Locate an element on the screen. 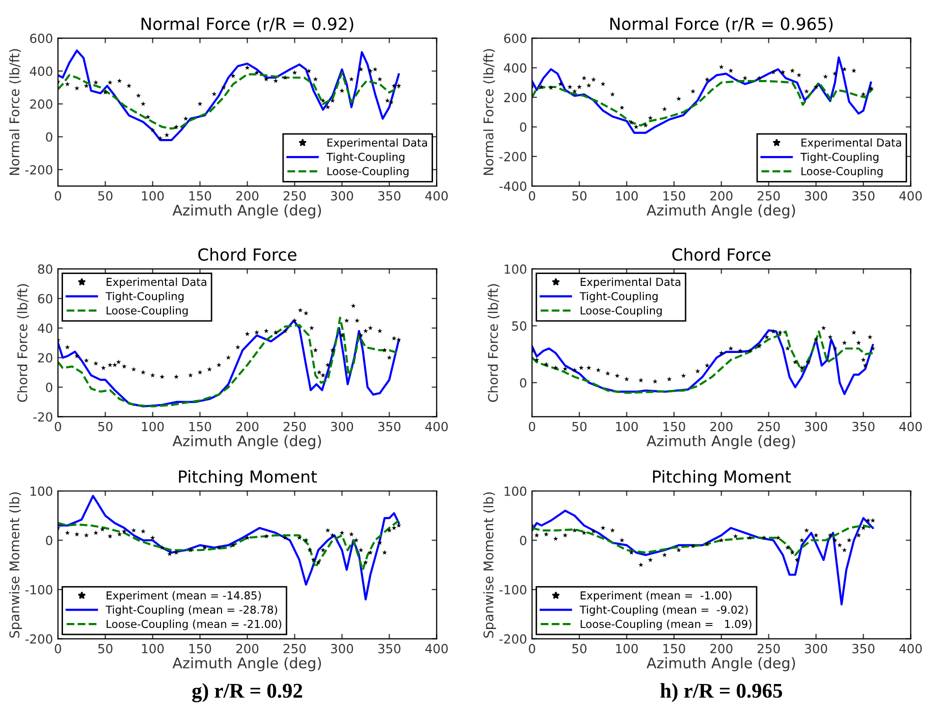  y-tick-label: 20 is located at coordinates (45, 358).